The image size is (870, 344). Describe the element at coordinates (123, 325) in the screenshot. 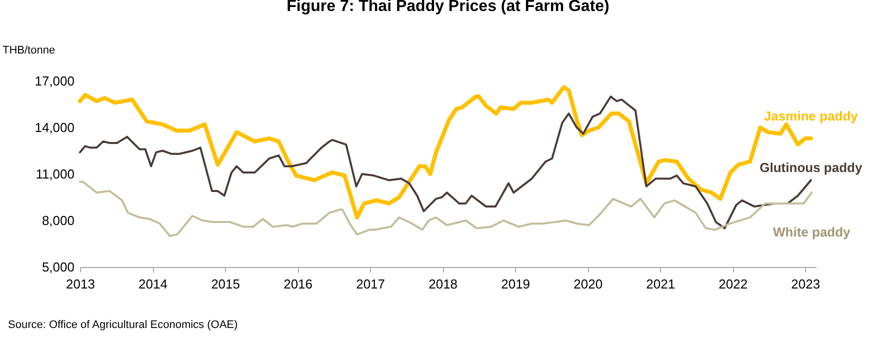

I see `source-note: Source: Office of Agricultural Economics (OAE)` at that location.